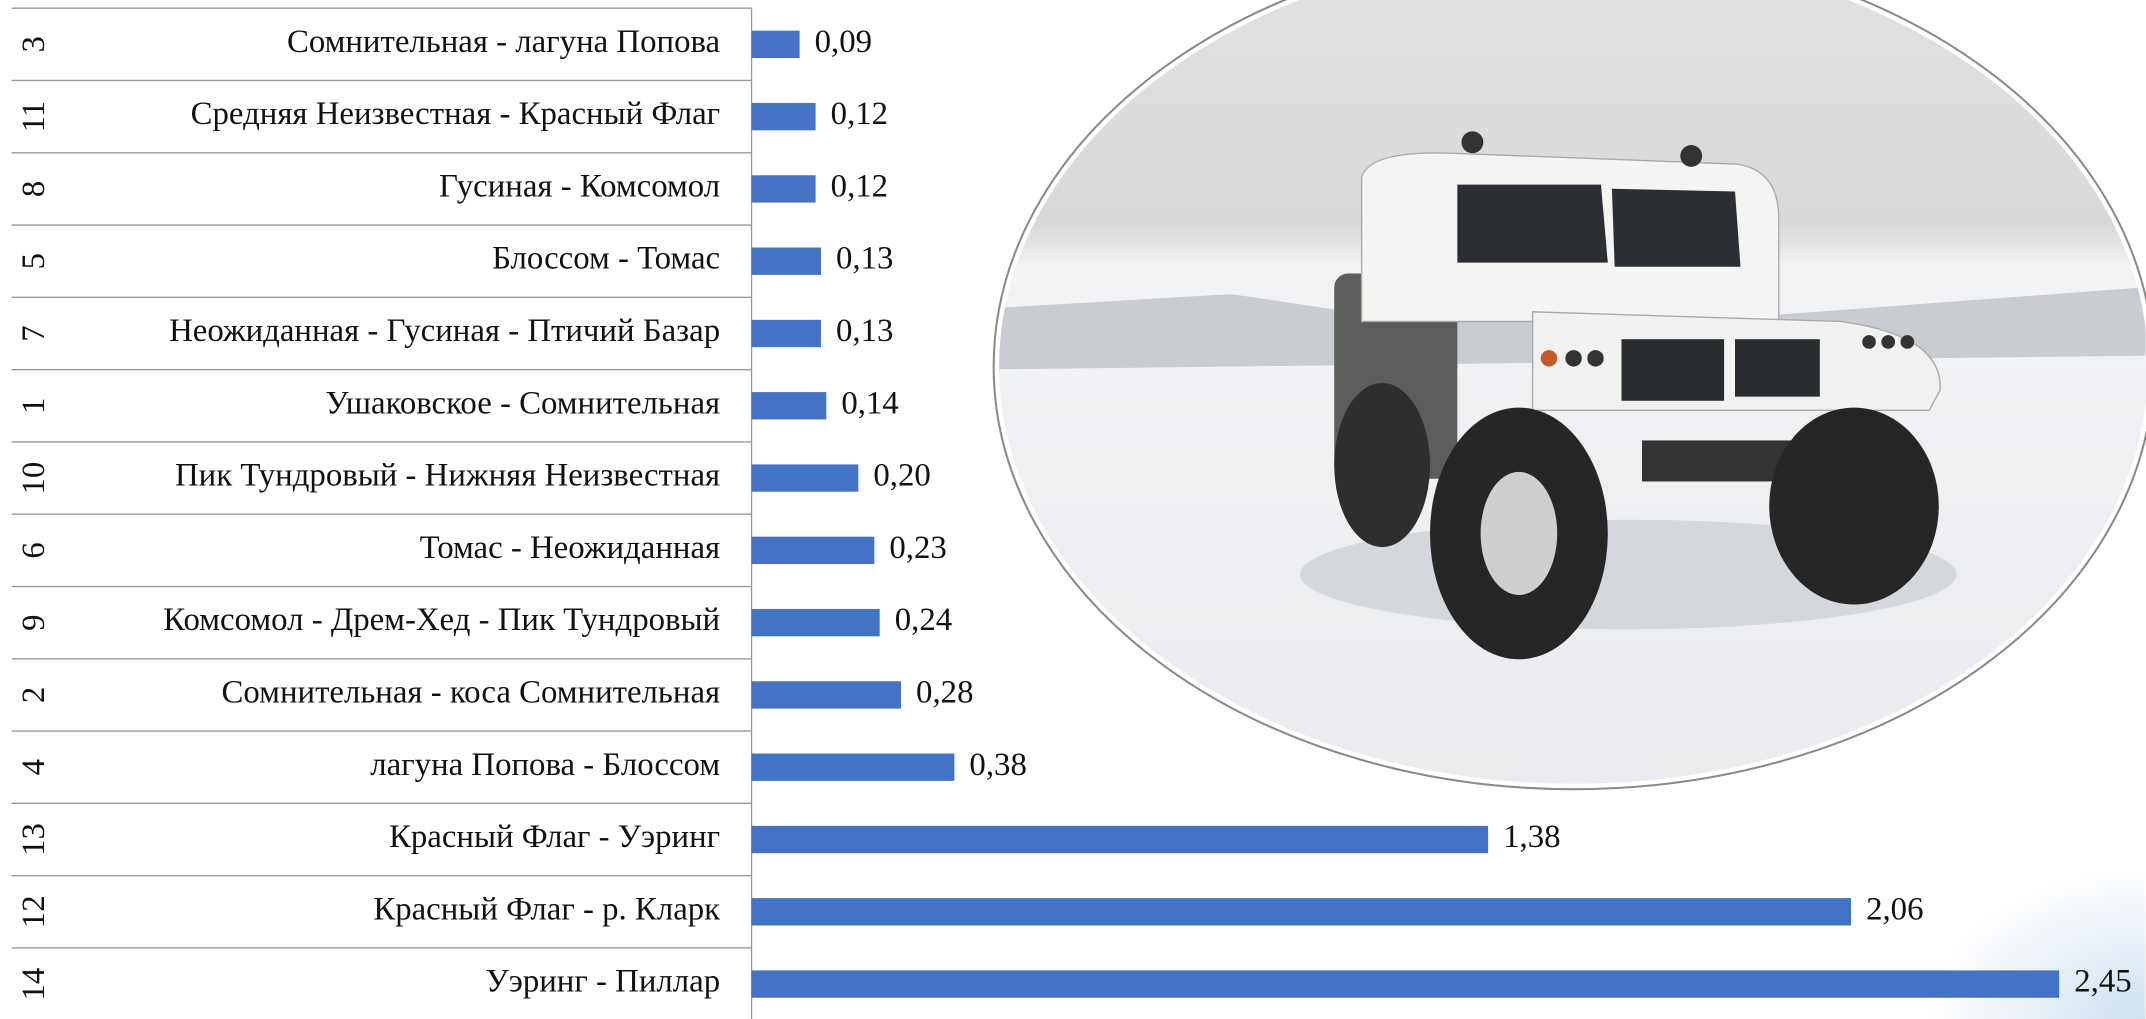 The width and height of the screenshot is (2146, 1019). What do you see at coordinates (570, 548) in the screenshot?
I see `category-label: Томас - Неожиданная` at bounding box center [570, 548].